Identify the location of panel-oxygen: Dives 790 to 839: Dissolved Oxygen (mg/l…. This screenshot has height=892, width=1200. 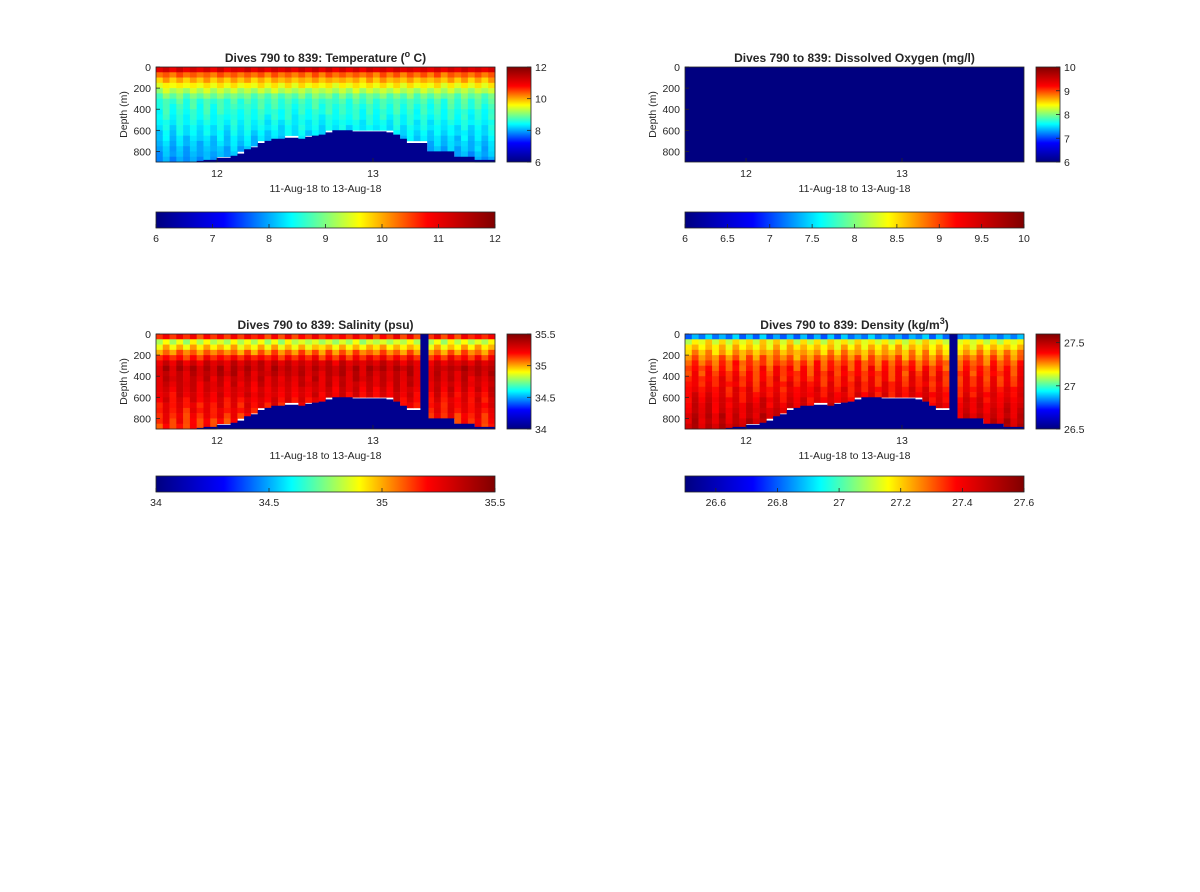
(861, 148).